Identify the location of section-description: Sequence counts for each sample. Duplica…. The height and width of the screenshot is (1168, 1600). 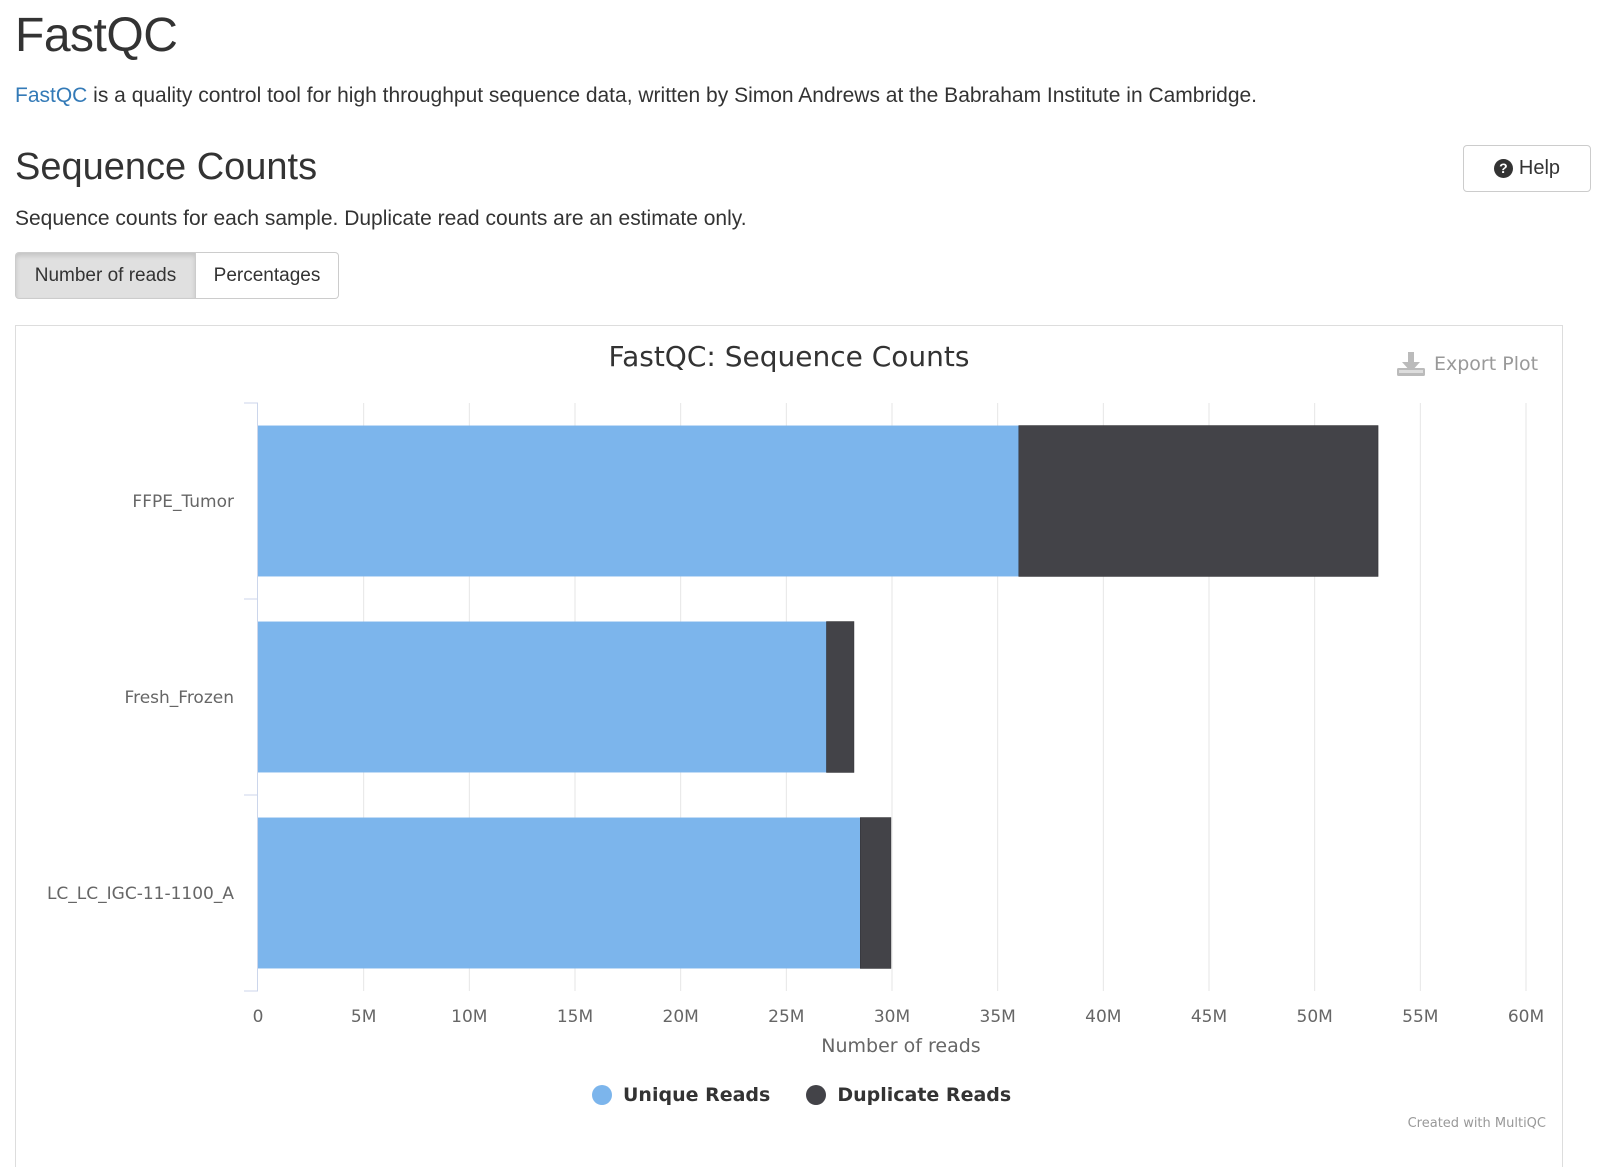
(381, 218).